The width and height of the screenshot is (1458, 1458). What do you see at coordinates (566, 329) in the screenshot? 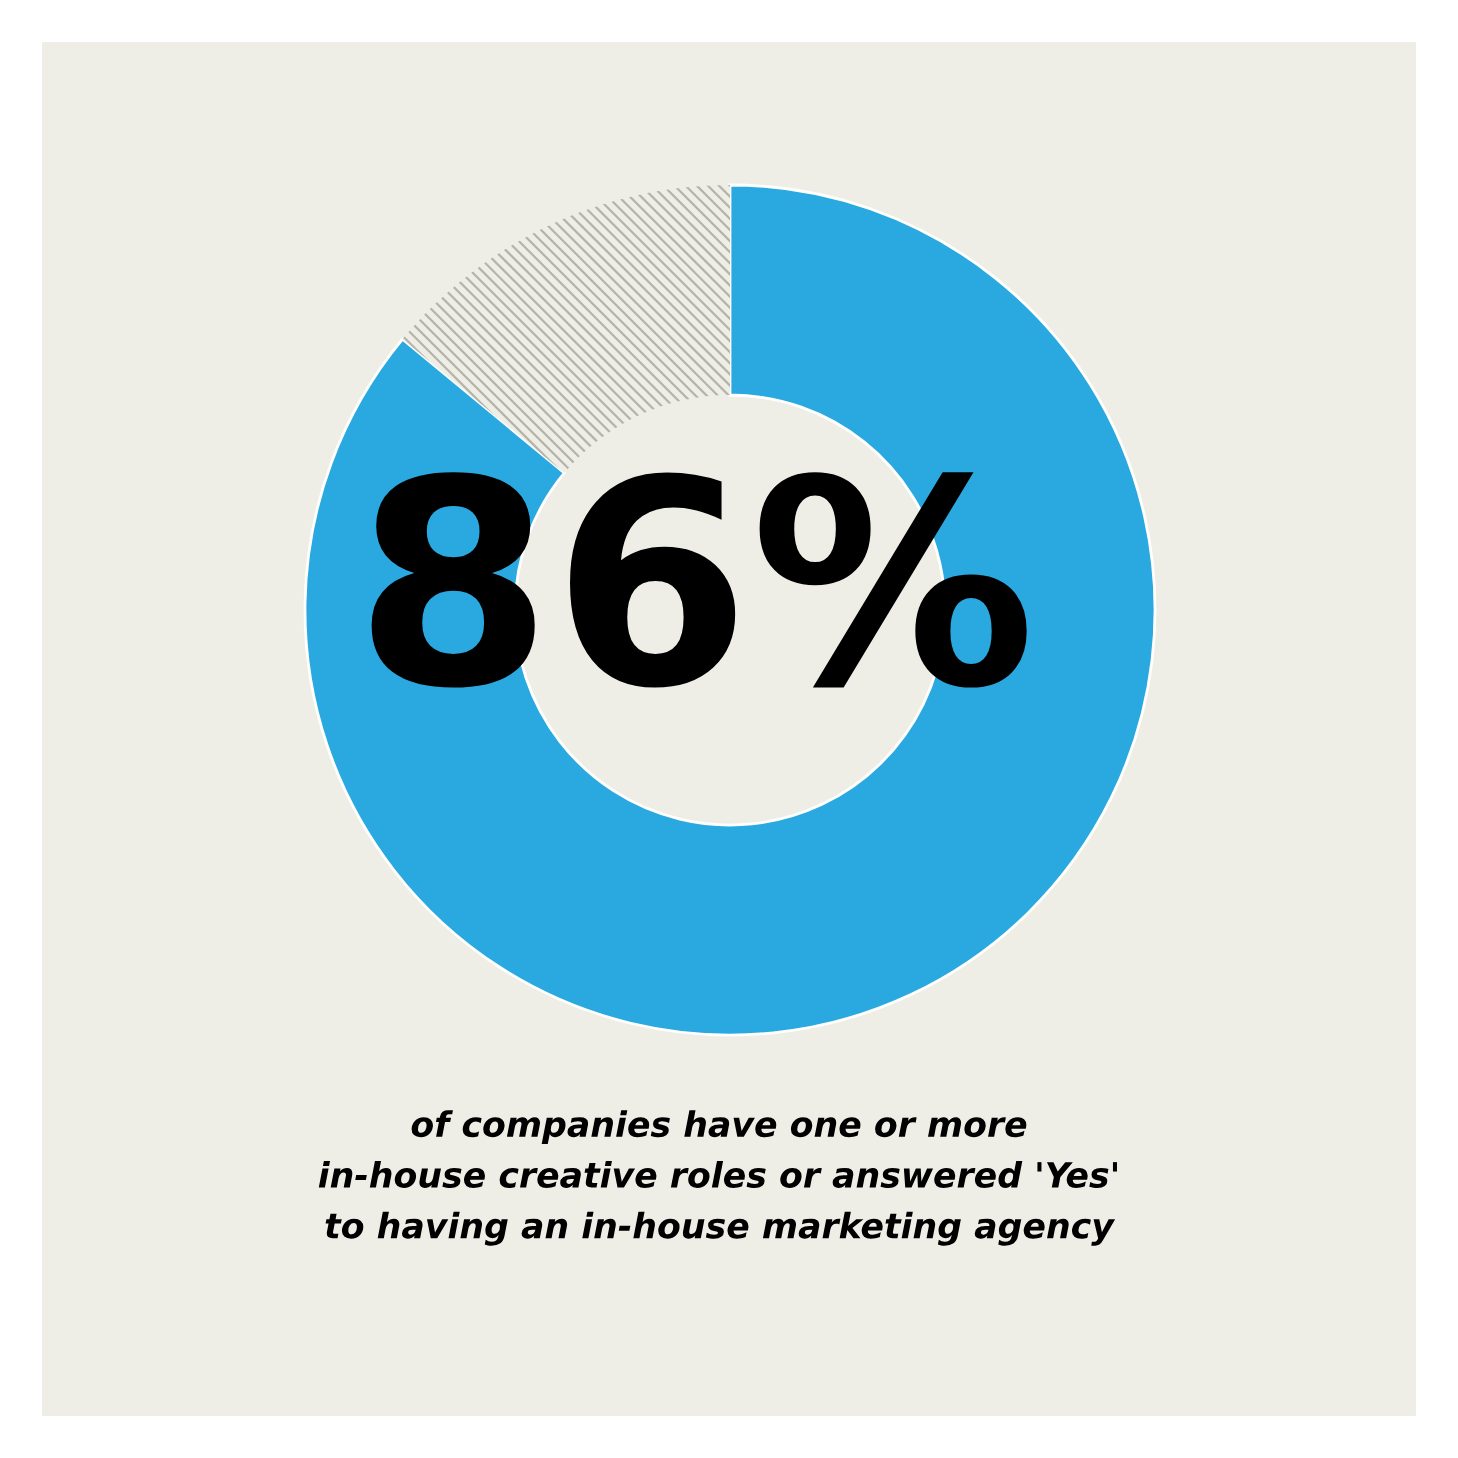
I see `donut-slice` at bounding box center [566, 329].